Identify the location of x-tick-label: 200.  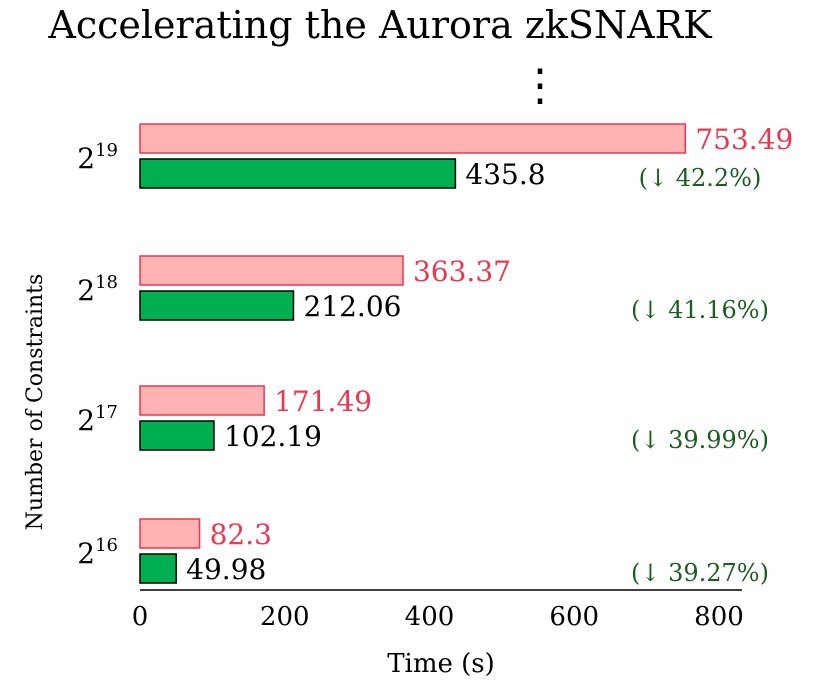
(285, 617).